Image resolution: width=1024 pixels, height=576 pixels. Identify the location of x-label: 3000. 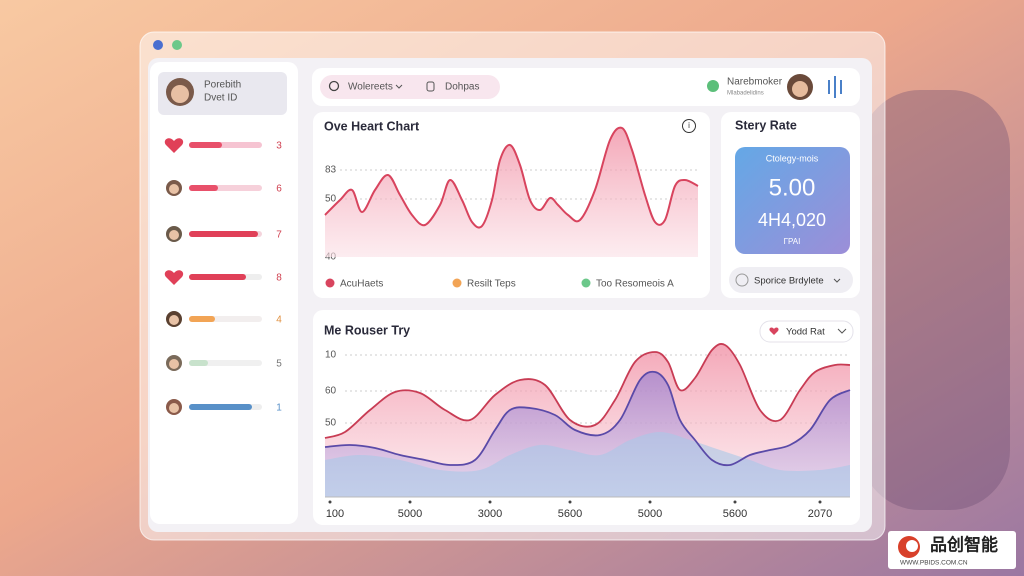
(490, 514).